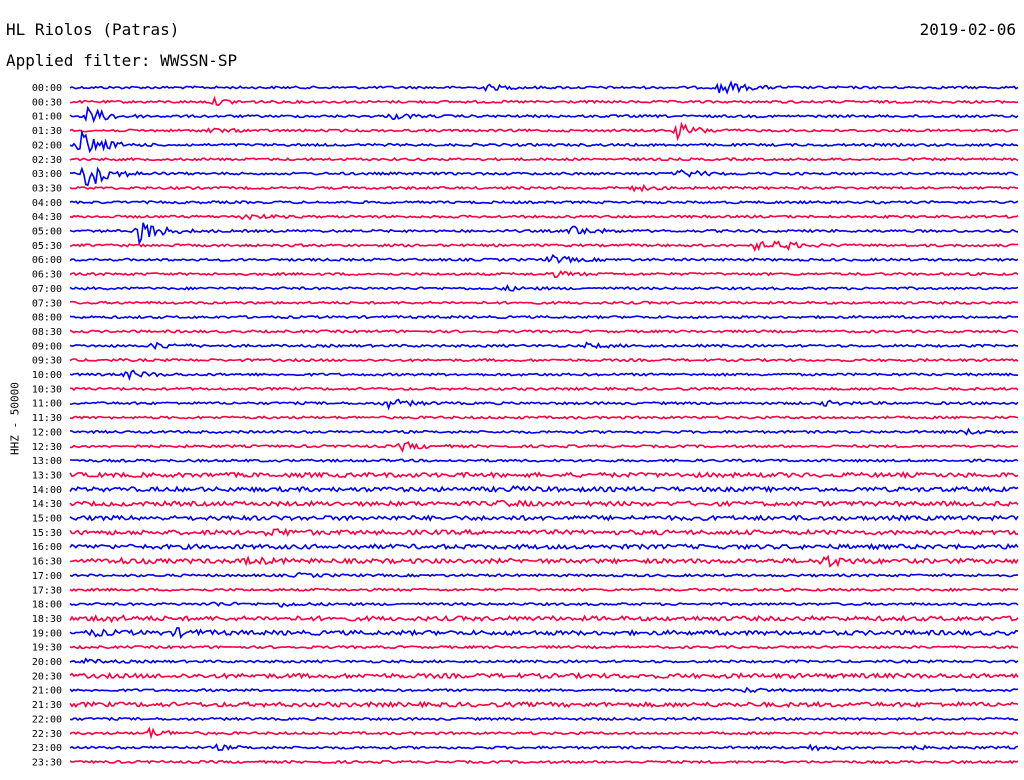 This screenshot has height=780, width=1024. Describe the element at coordinates (47, 762) in the screenshot. I see `row-time-label: 23:30` at that location.